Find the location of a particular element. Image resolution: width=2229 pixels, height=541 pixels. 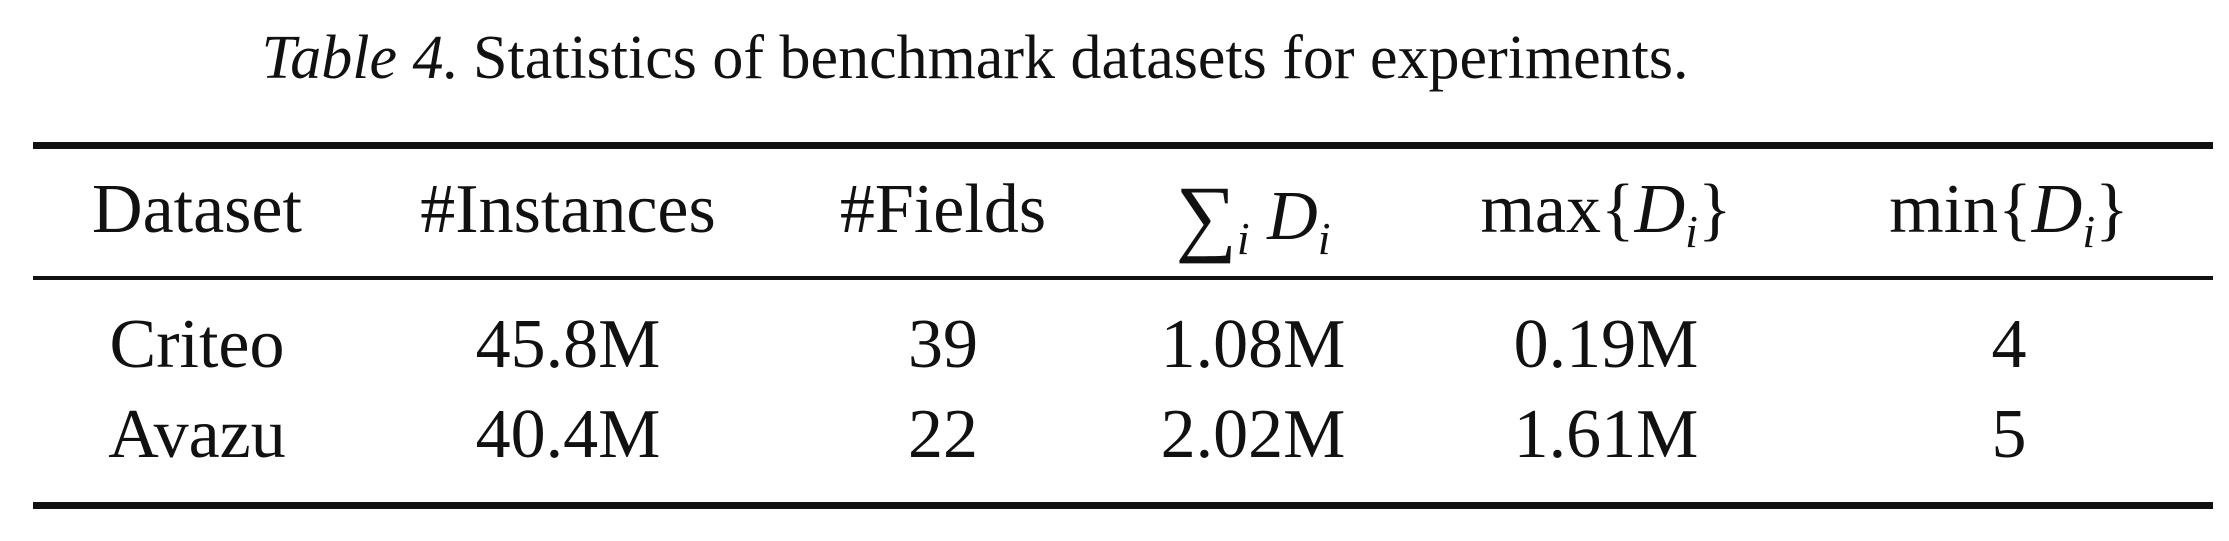

cell-fields: 39 is located at coordinates (943, 344).